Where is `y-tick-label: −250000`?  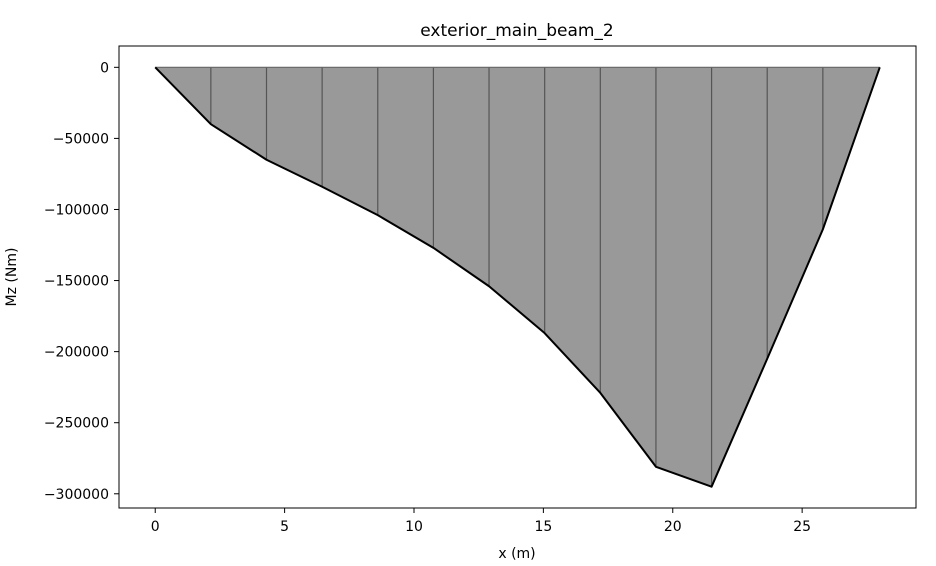
y-tick-label: −250000 is located at coordinates (76, 424).